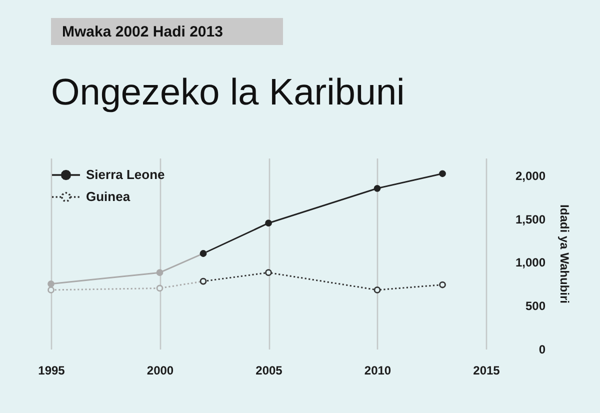  Describe the element at coordinates (535, 306) in the screenshot. I see `y-tick-label: 500` at that location.